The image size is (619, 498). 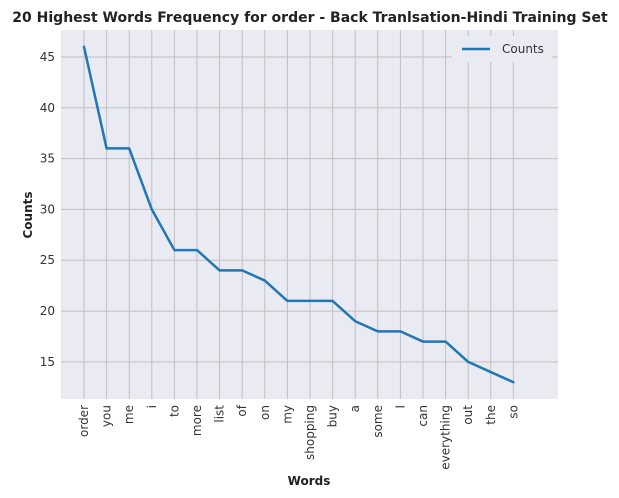 I want to click on y-axis-ticks: 15 20 25 30 35 40 45, so click(x=47, y=209).